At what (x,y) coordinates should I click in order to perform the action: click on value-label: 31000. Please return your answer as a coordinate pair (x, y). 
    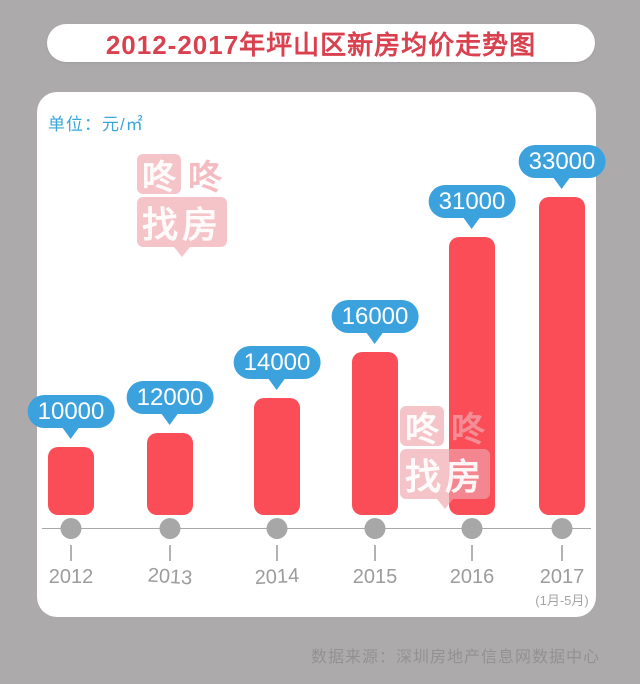
    Looking at the image, I should click on (472, 201).